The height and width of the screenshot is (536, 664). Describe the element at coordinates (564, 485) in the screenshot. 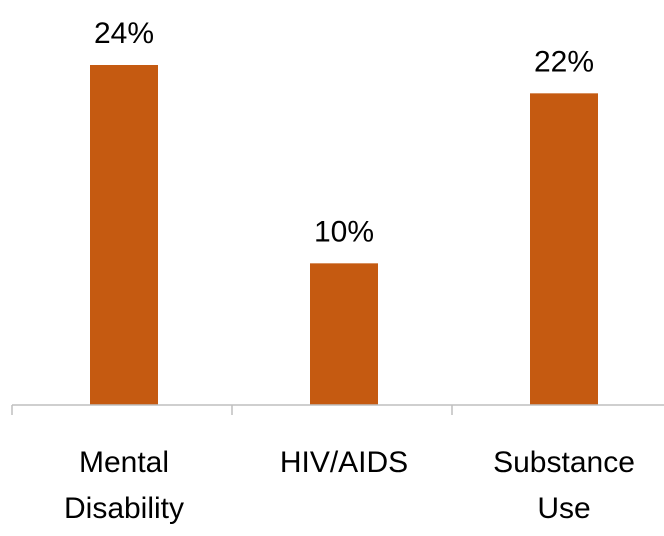

I see `x-tick-label-3: Substance Use` at that location.